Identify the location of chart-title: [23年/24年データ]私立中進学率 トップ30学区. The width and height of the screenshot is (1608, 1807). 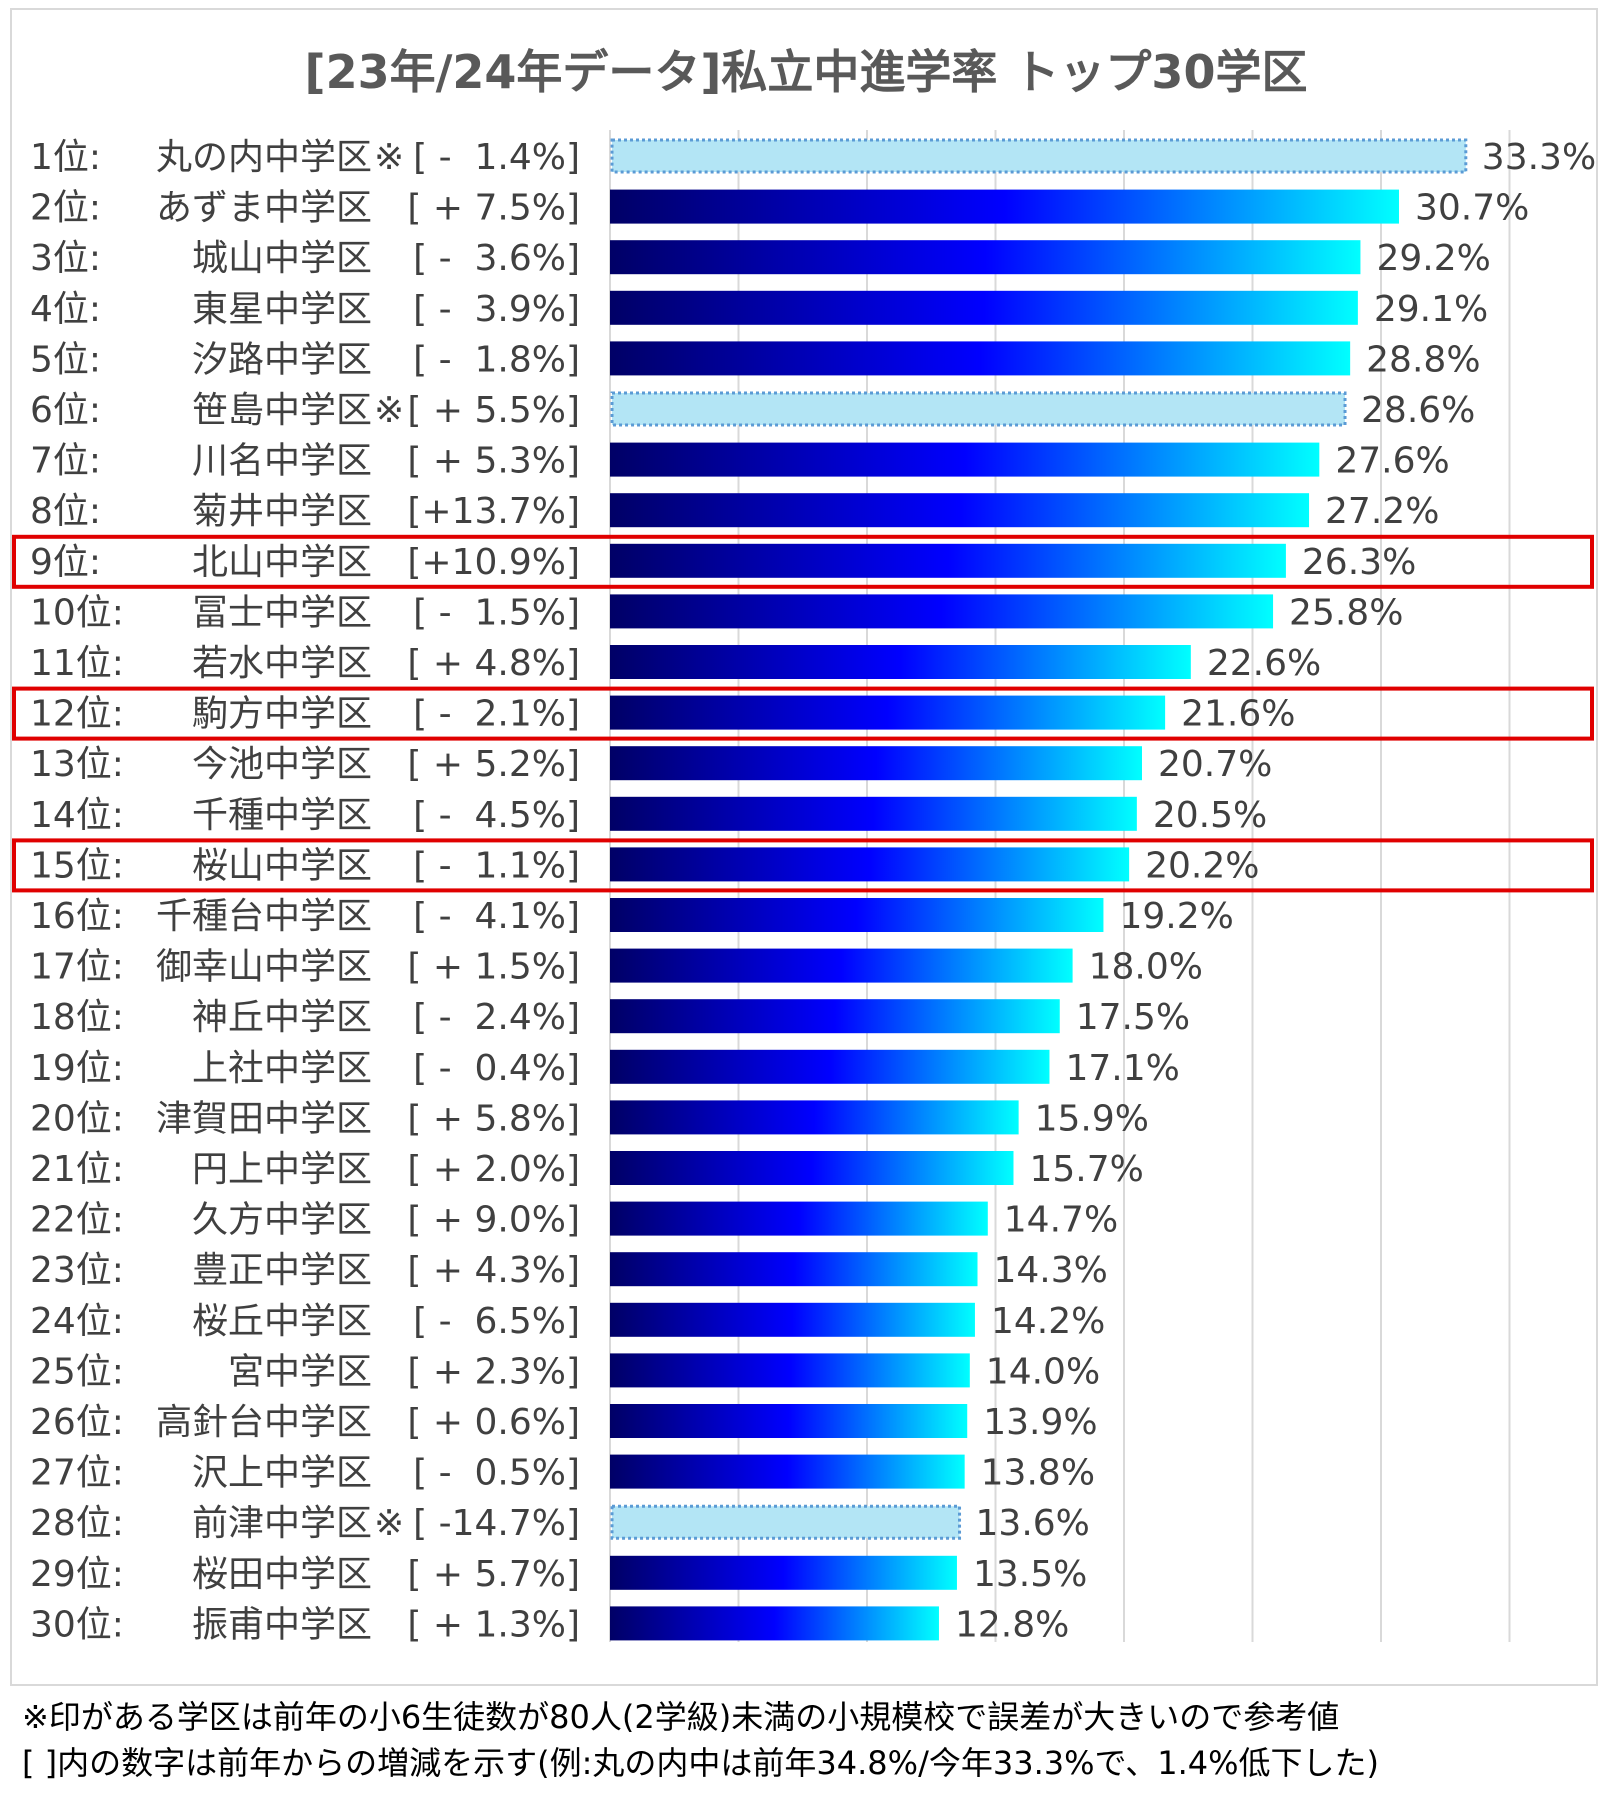
(806, 72).